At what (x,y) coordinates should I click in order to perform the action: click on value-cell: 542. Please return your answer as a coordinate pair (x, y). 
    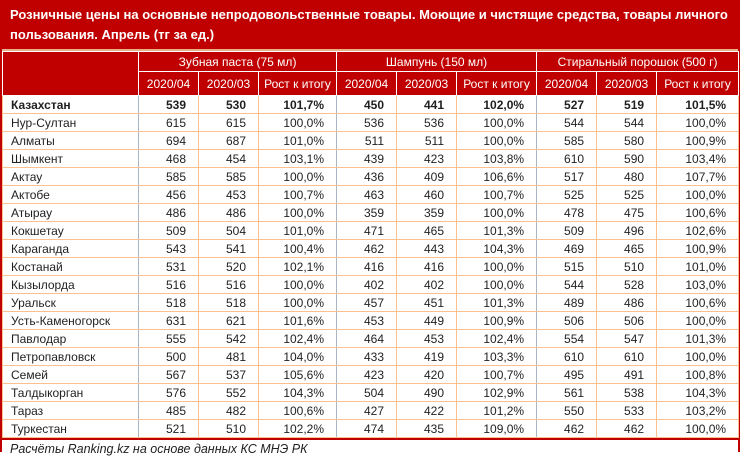
    Looking at the image, I should click on (228, 338).